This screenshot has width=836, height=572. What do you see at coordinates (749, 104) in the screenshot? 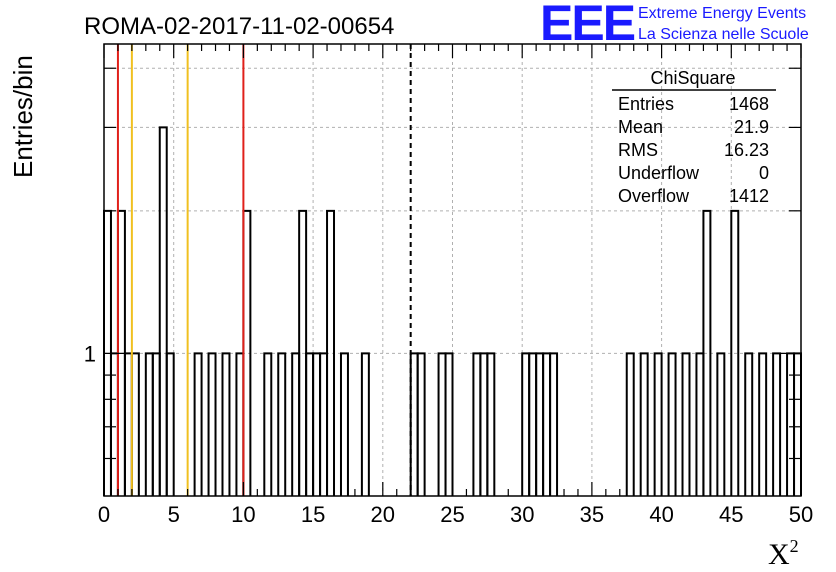
I see `stats-value: 1468` at bounding box center [749, 104].